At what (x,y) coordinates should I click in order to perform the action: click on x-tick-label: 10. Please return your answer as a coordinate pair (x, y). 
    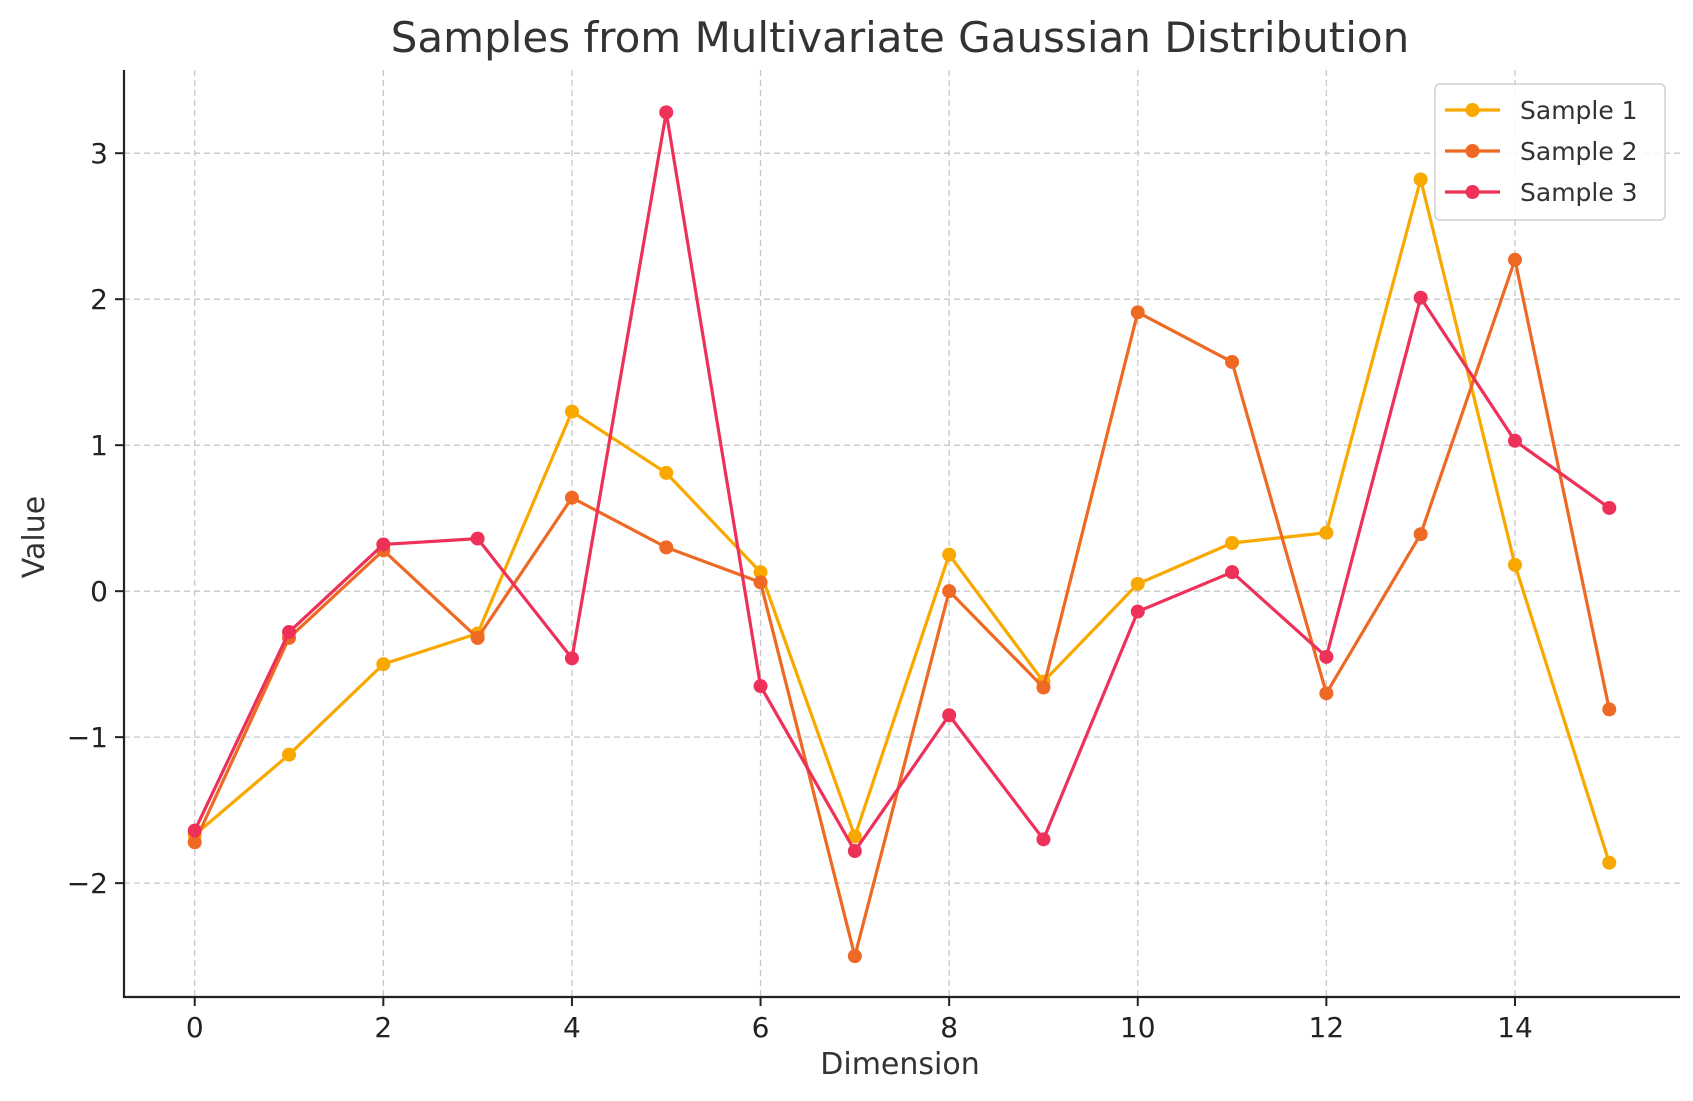
    Looking at the image, I should click on (1138, 1027).